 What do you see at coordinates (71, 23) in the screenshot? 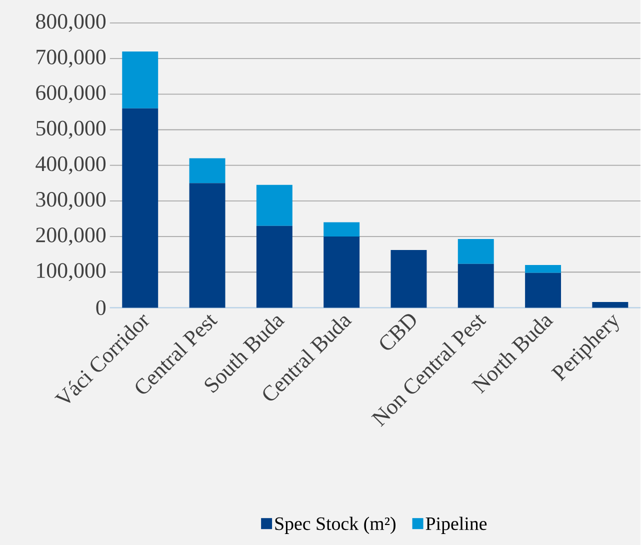
I see `y-tick-label: 800,000` at bounding box center [71, 23].